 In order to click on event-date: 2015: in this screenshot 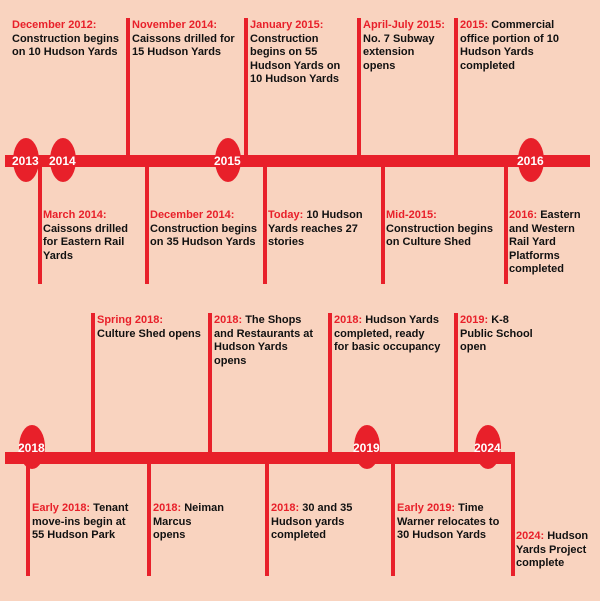, I will do `click(474, 25)`.